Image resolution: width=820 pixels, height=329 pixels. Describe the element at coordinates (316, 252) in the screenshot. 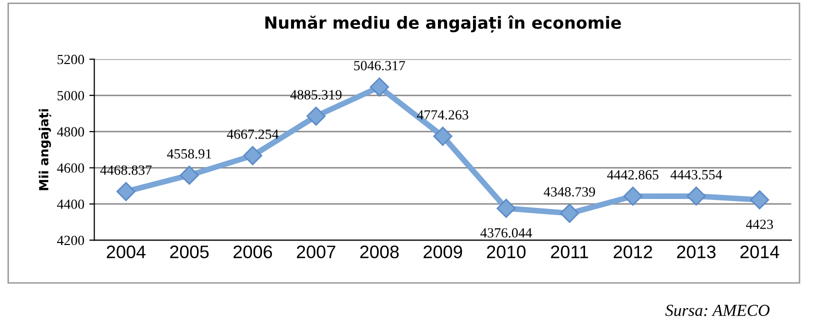

I see `x-tick-label: 2007` at that location.